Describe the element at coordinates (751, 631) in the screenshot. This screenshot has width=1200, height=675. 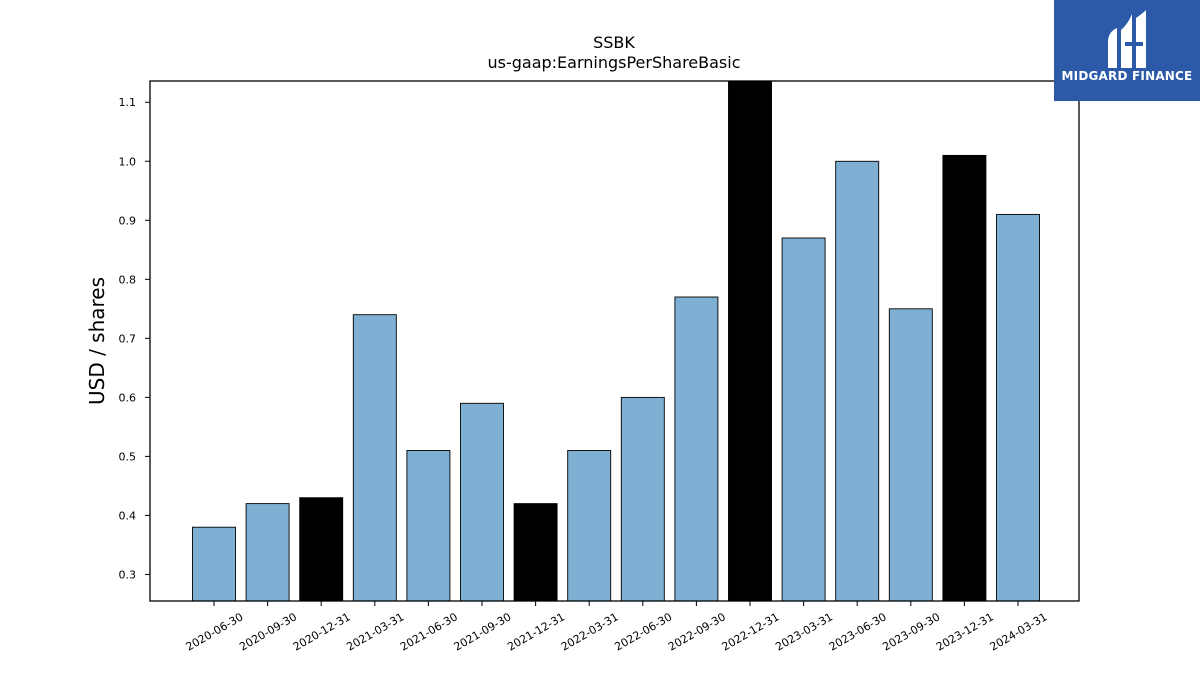
I see `x-tick-label: 2022-12-31` at that location.